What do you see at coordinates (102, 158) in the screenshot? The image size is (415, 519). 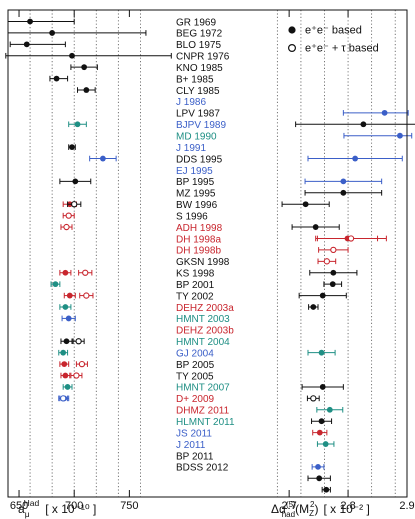 I see `left-point-9-marker` at bounding box center [102, 158].